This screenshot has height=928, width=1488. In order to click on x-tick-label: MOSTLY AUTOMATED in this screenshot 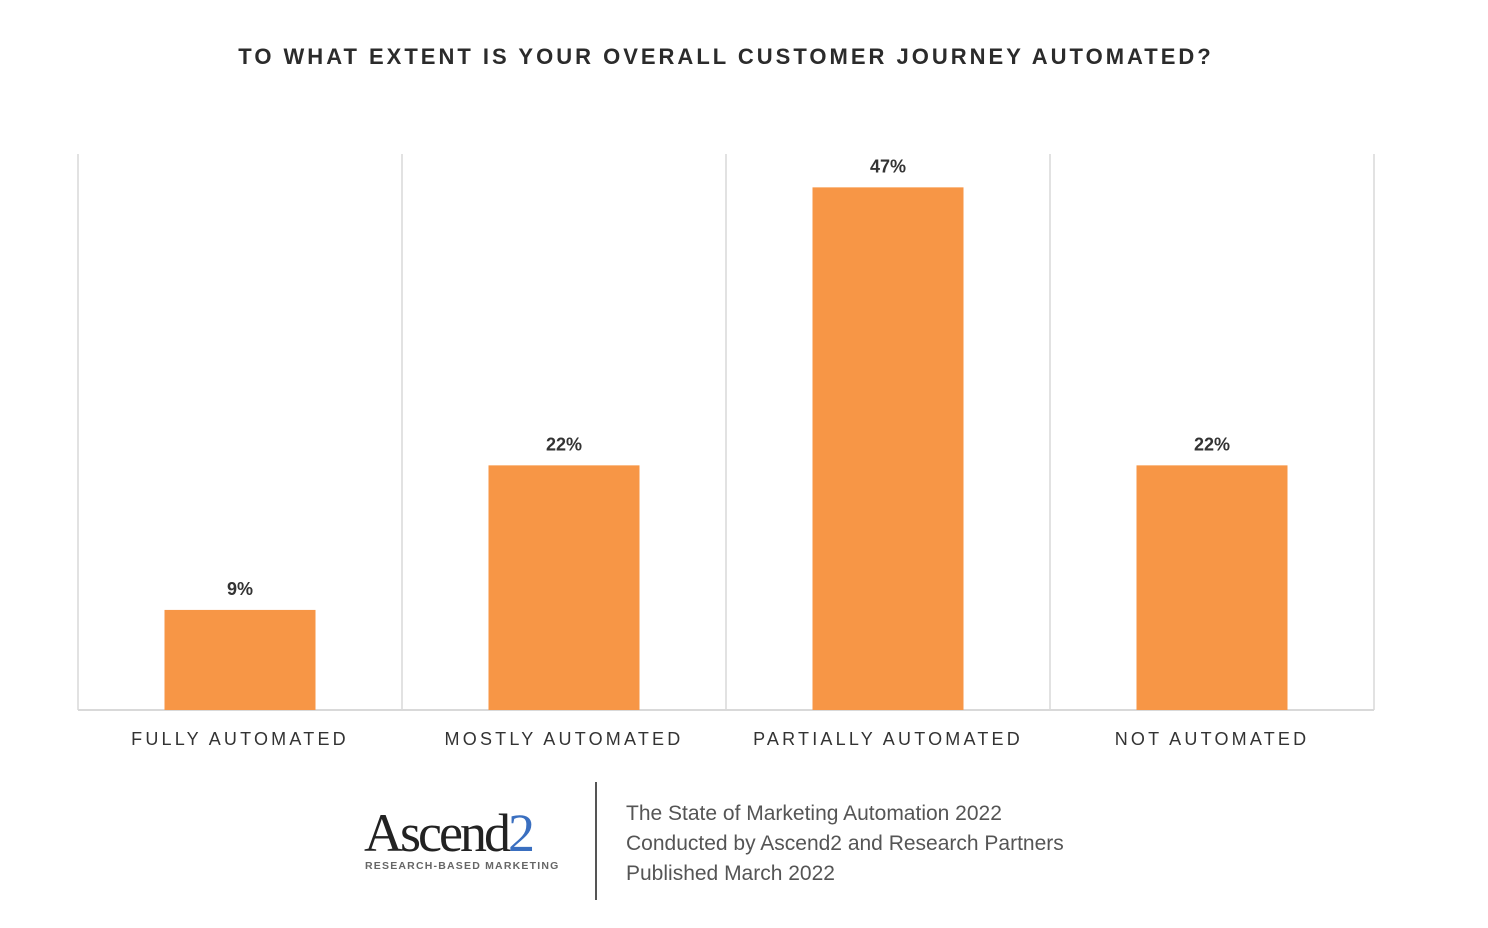, I will do `click(564, 739)`.